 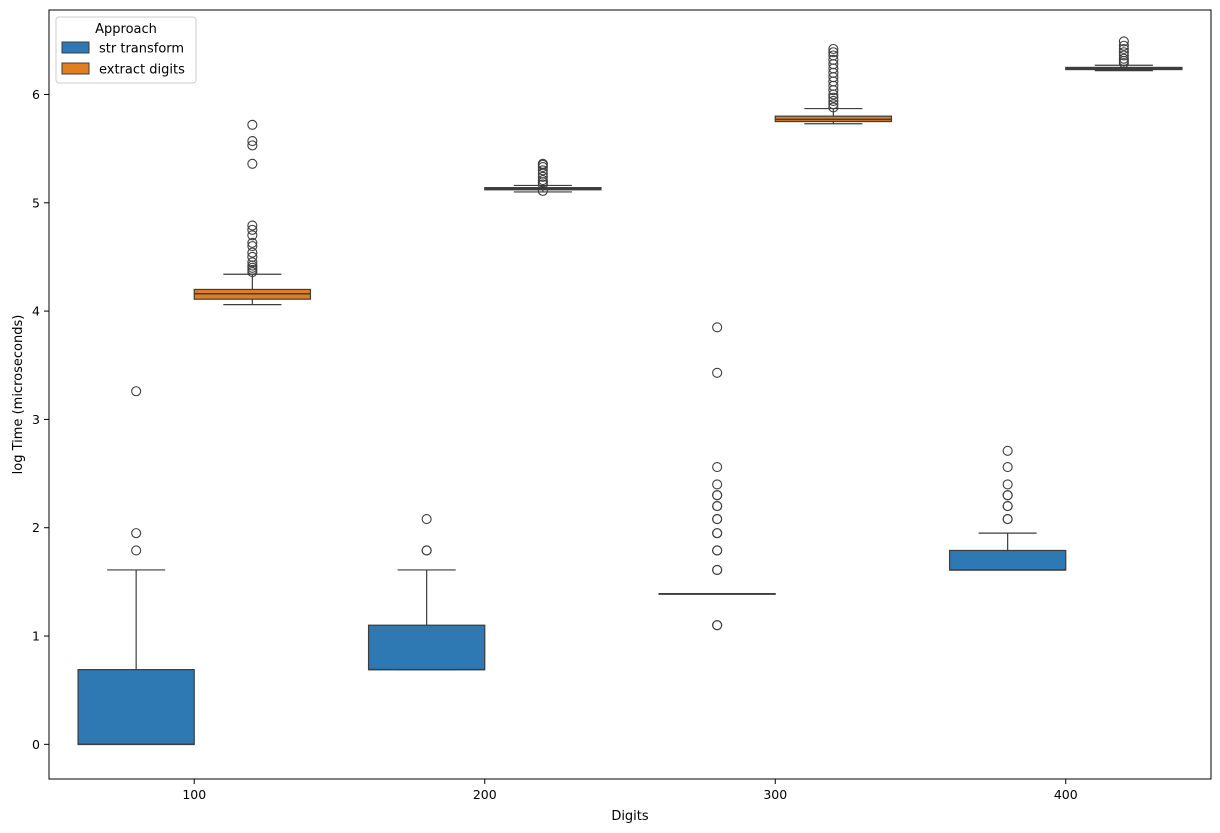 I want to click on legend-title: Approach, so click(x=126, y=29).